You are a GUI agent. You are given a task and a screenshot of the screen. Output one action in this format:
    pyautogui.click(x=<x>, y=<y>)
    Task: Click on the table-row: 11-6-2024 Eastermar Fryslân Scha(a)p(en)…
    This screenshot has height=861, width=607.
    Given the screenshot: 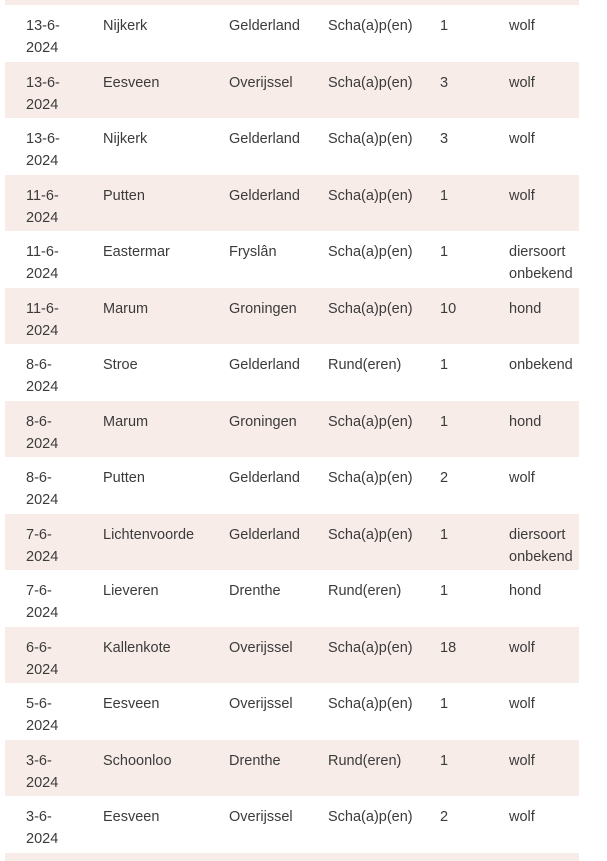 What is the action you would take?
    pyautogui.click(x=292, y=259)
    